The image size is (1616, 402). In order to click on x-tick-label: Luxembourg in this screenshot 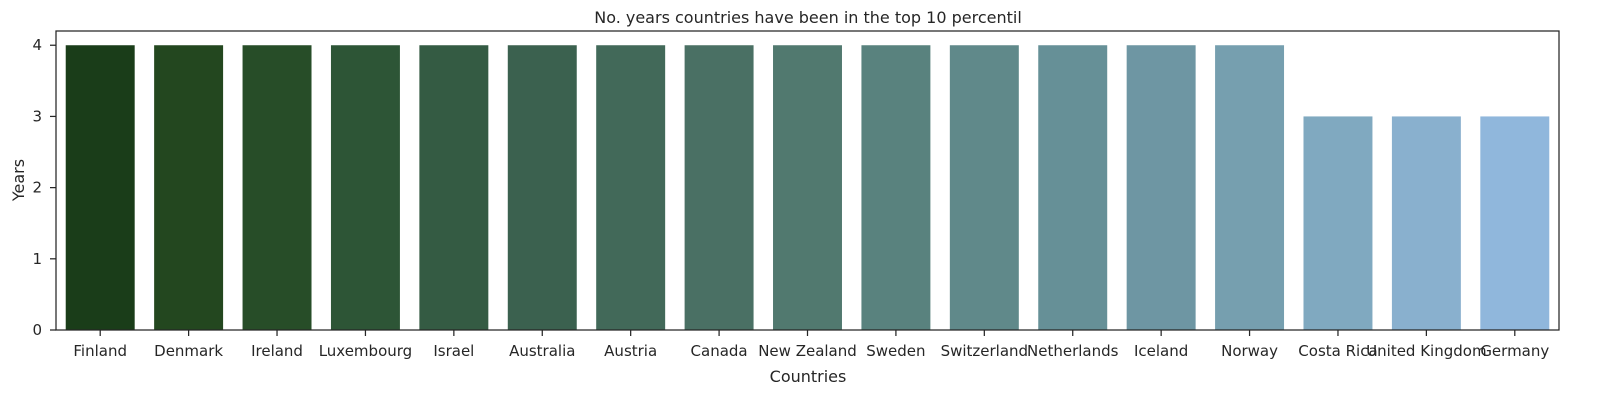, I will do `click(366, 351)`.